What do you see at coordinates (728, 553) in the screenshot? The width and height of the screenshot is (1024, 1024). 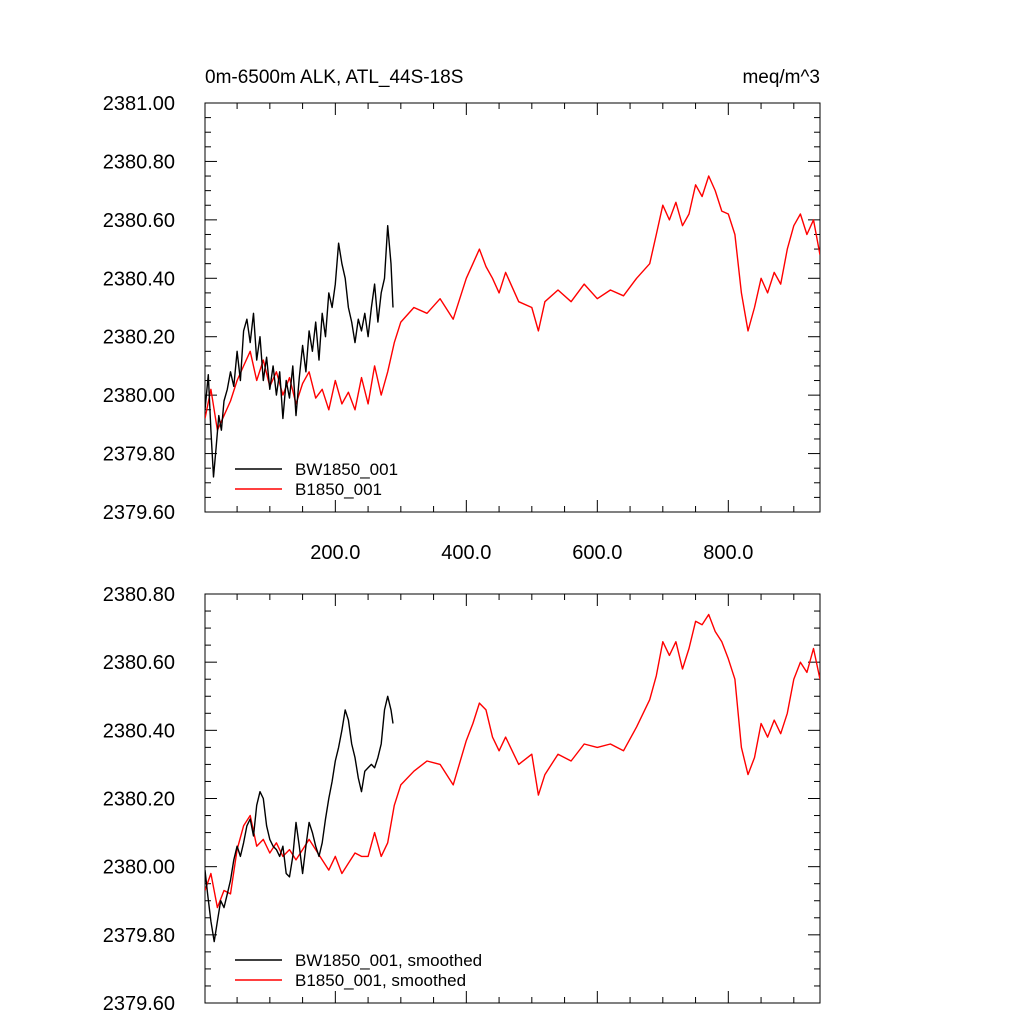 I see `x-tick-label: 800.0` at bounding box center [728, 553].